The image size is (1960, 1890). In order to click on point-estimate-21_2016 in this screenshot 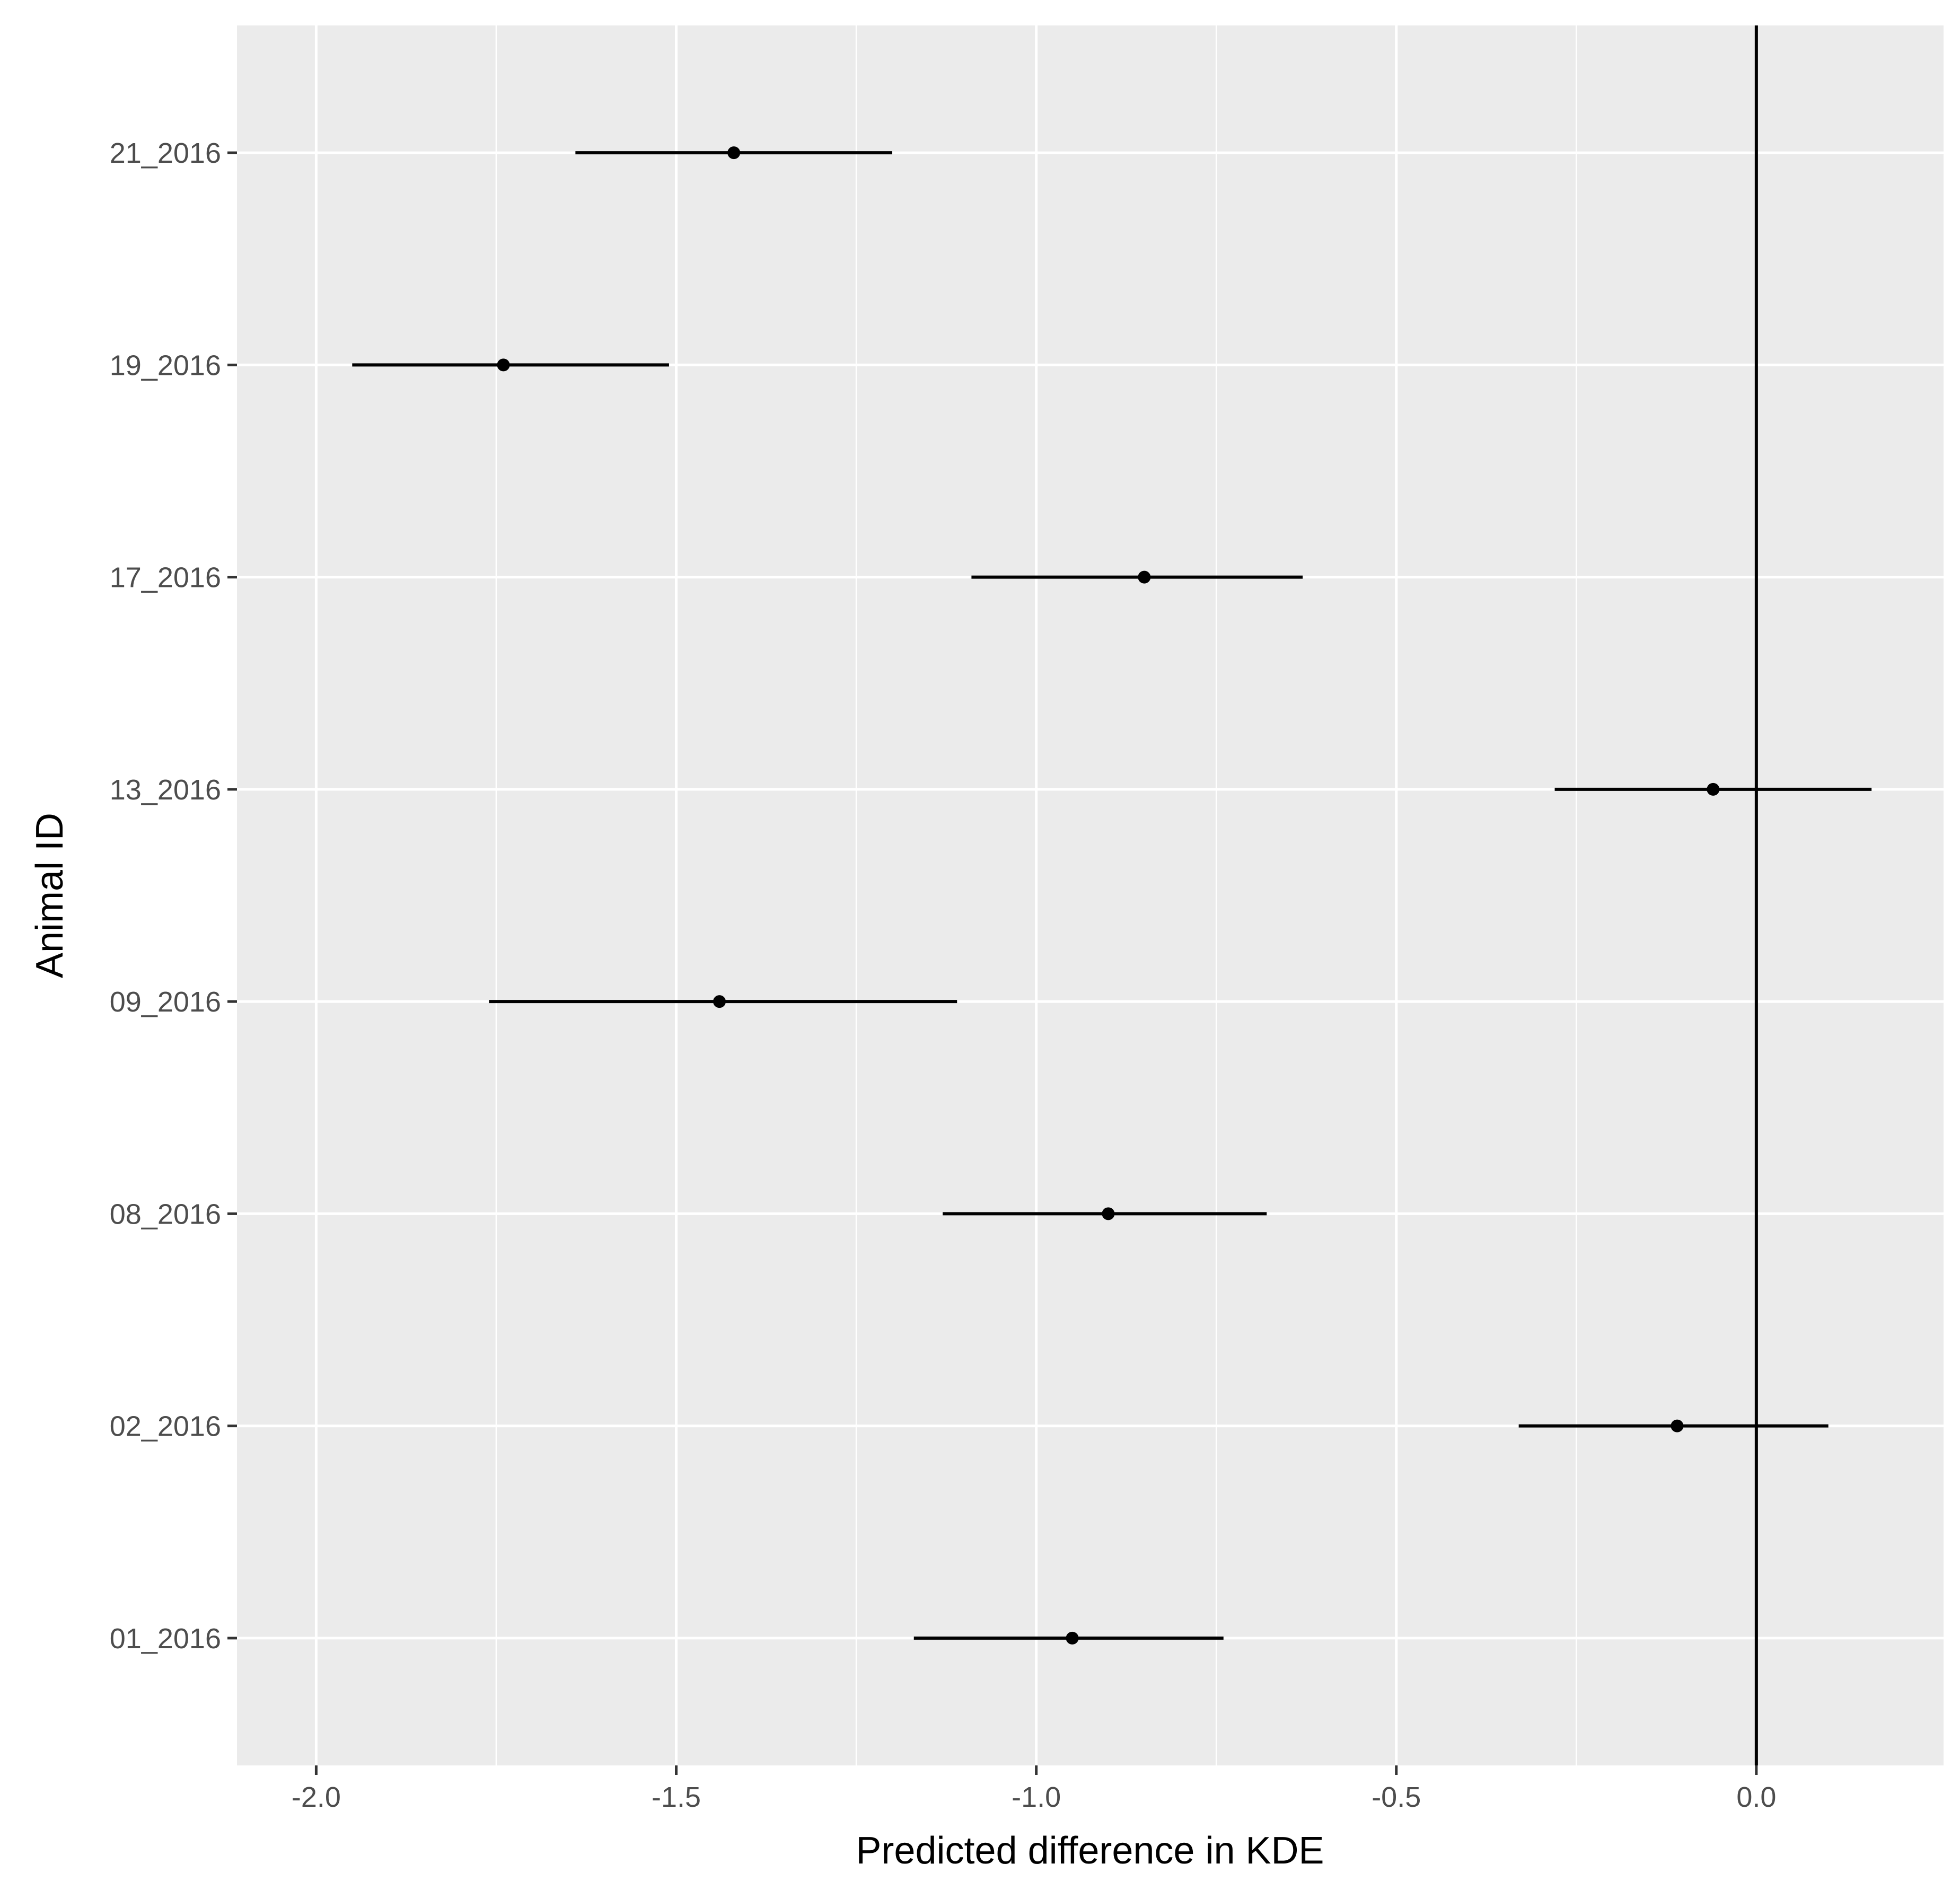, I will do `click(734, 153)`.